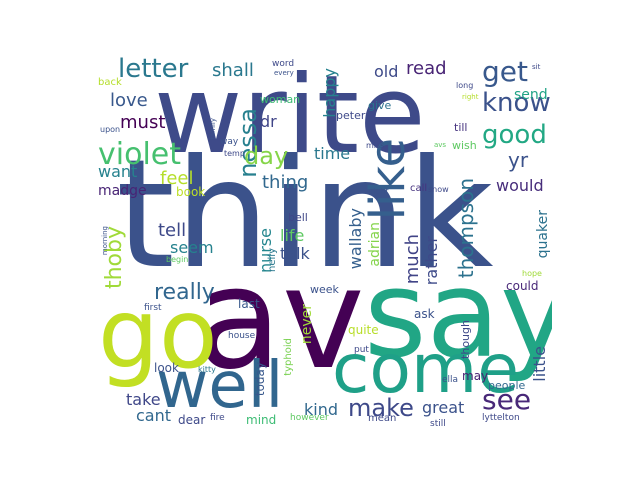 This screenshot has width=640, height=480. Describe the element at coordinates (475, 376) in the screenshot. I see `word-may: may` at that location.